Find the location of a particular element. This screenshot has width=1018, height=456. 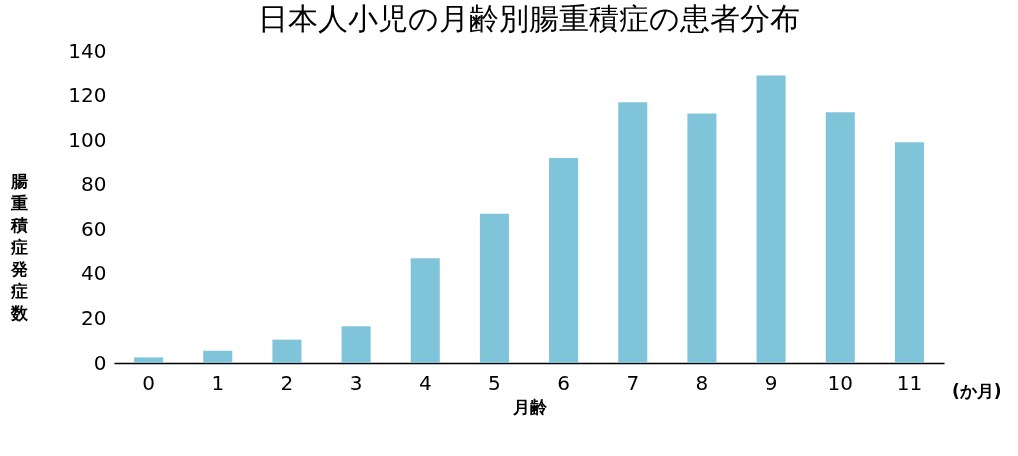

x-tick-label: 9 is located at coordinates (771, 382).